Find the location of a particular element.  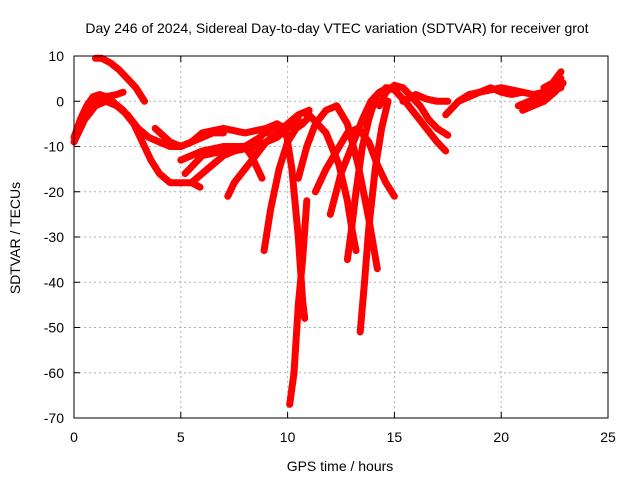

y-axis-label: SDTVAR / TECUs is located at coordinates (15, 238).